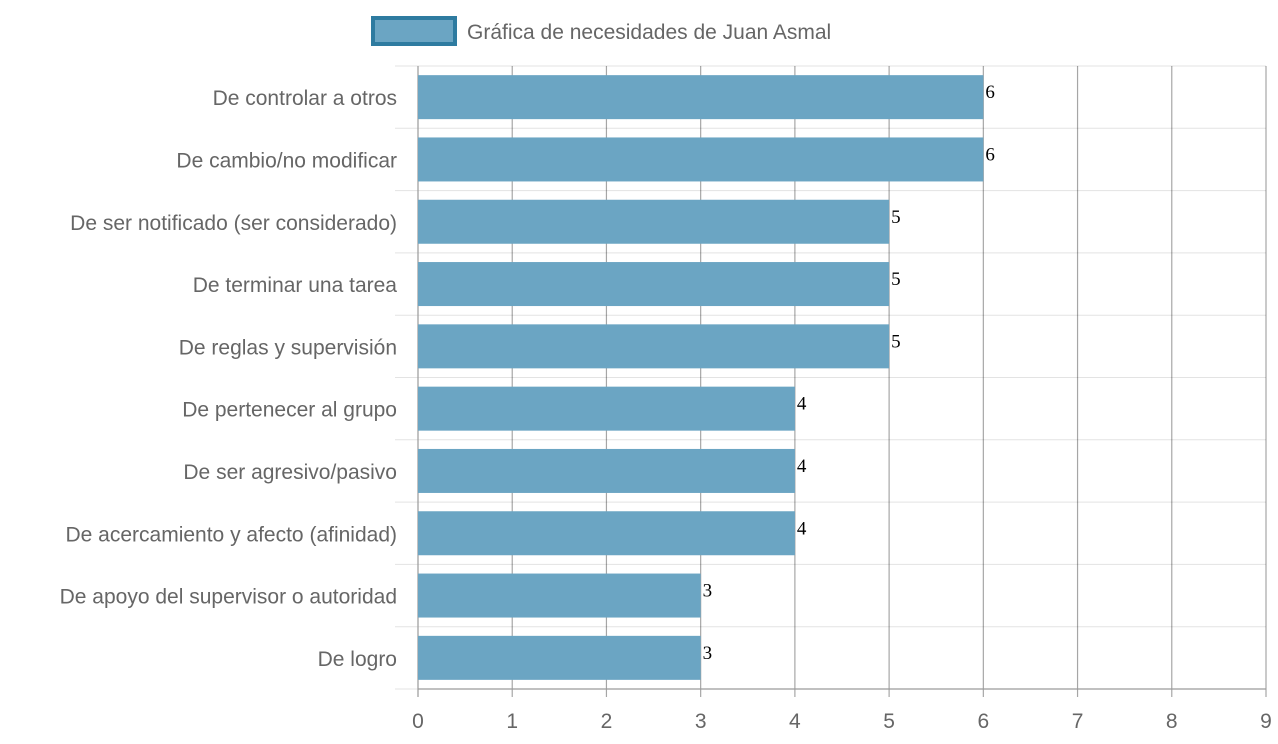 This screenshot has height=744, width=1278. I want to click on legend: Gráfica de necesidades de Juan Asmal, so click(601, 31).